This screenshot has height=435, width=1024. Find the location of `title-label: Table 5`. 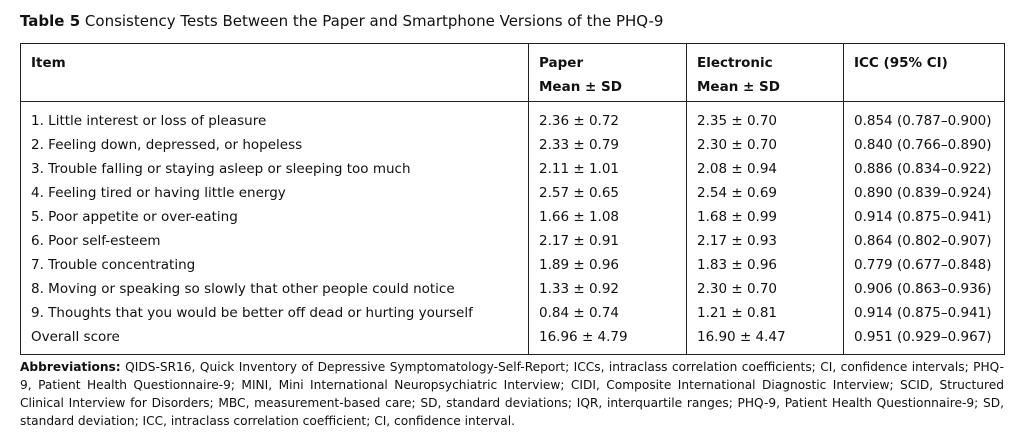

title-label: Table 5 is located at coordinates (50, 21).